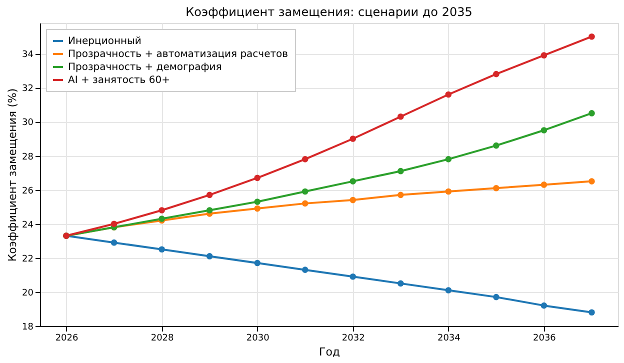 The width and height of the screenshot is (624, 363). I want to click on y-tick-label: 26, so click(28, 191).